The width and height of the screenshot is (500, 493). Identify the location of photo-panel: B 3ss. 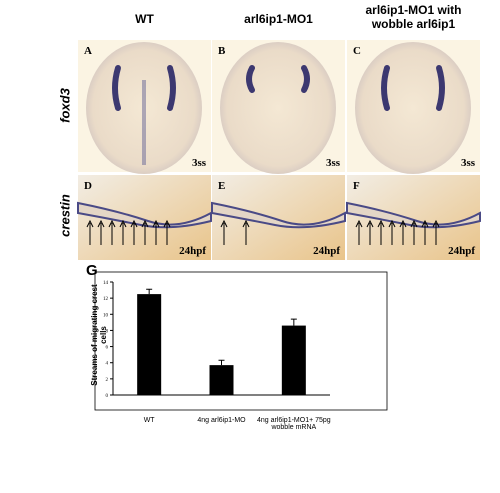
(278, 107).